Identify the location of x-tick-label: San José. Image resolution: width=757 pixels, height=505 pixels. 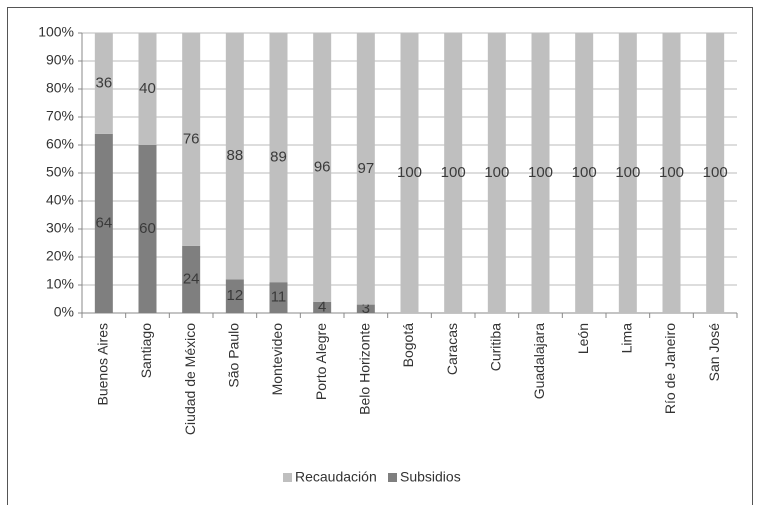
(714, 352).